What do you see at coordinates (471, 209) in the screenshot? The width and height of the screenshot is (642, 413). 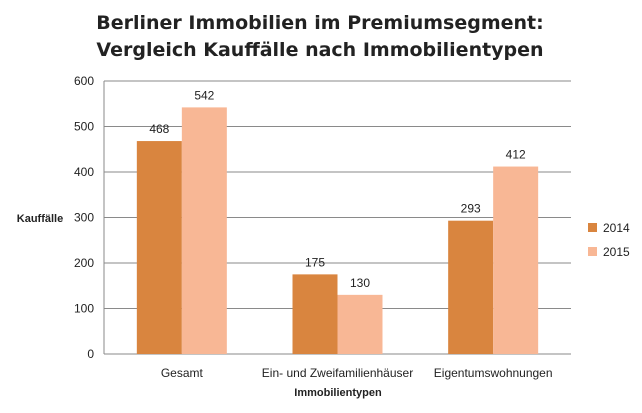 I see `data-label: 293` at bounding box center [471, 209].